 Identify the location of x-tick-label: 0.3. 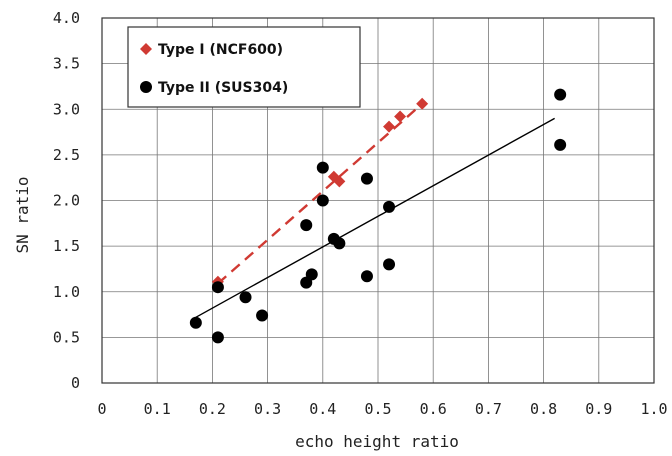
(267, 409).